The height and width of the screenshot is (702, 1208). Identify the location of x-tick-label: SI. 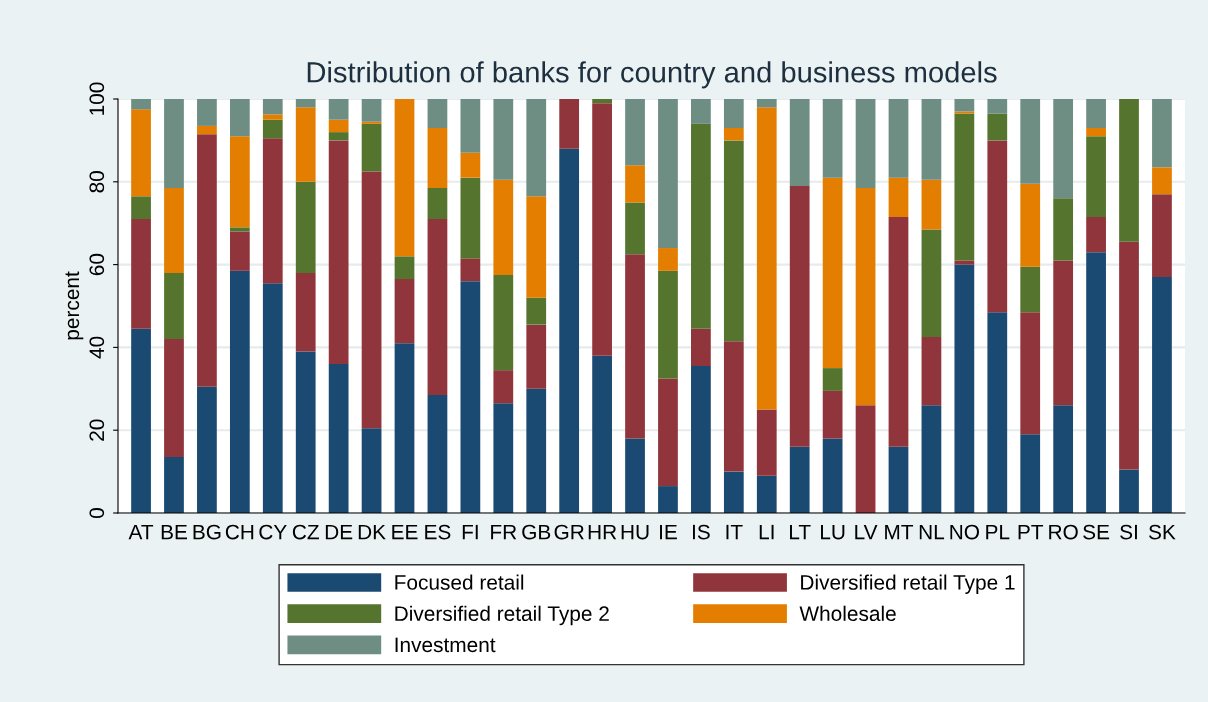
(1128, 532).